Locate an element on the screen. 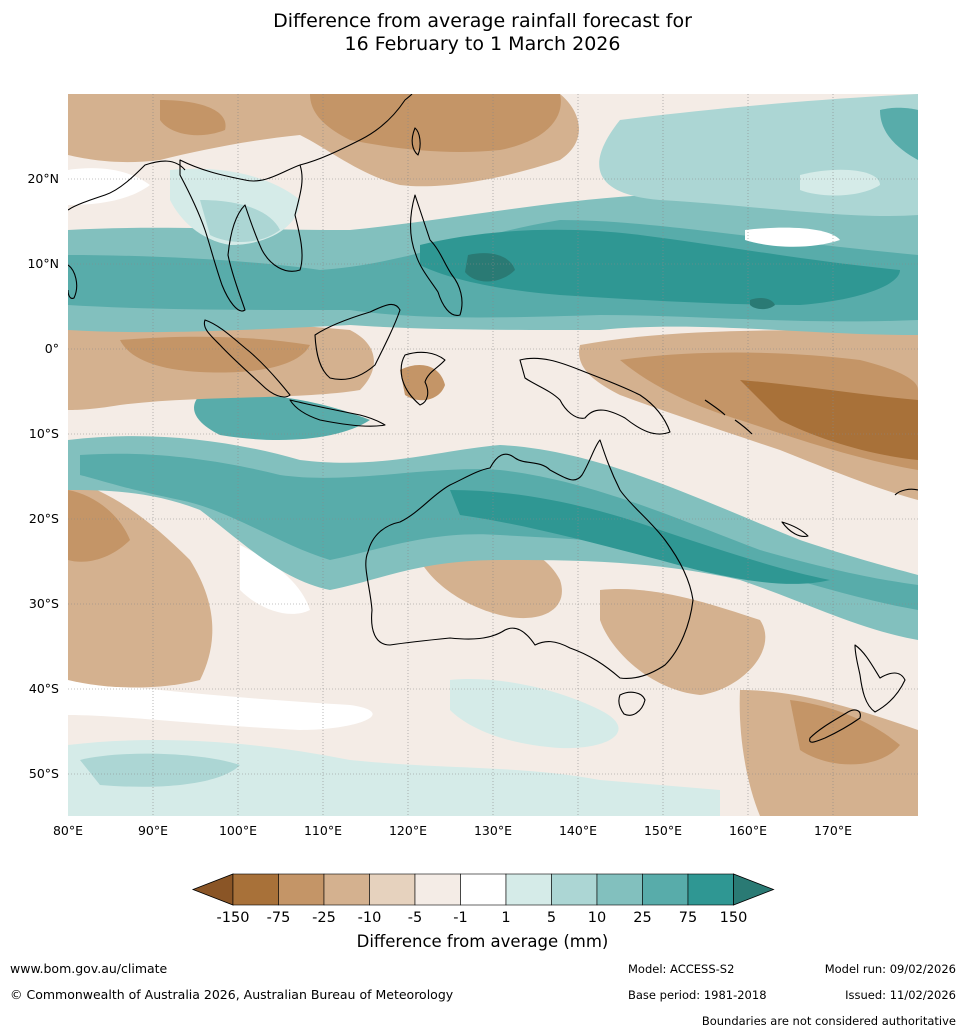  sri-lanka-coastline is located at coordinates (73, 281).